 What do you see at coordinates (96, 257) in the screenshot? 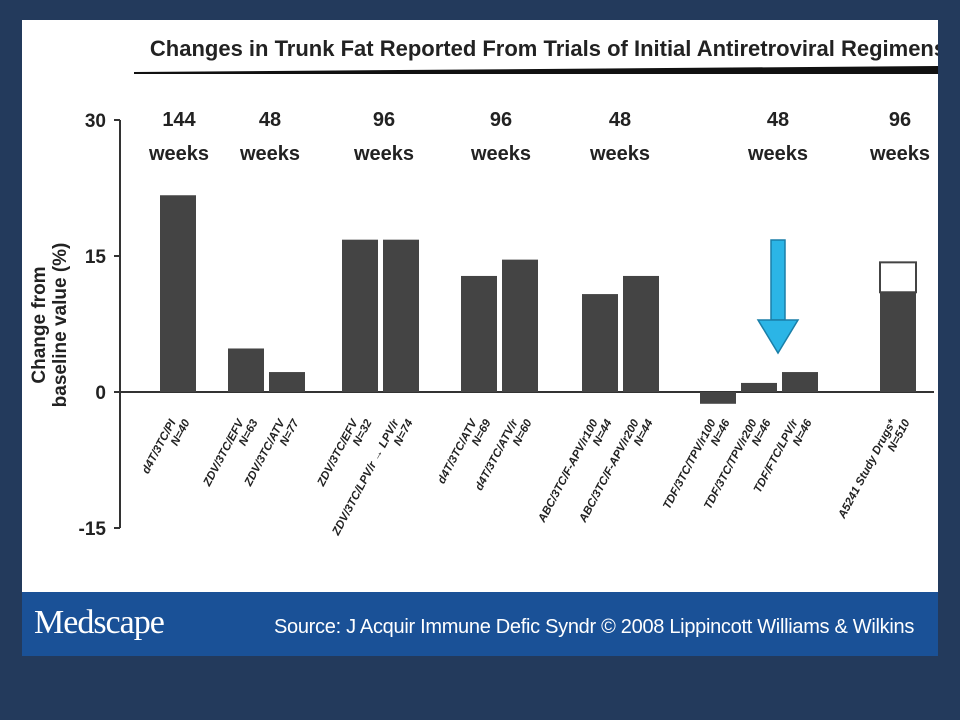
I see `y-tick-label: 15` at bounding box center [96, 257].